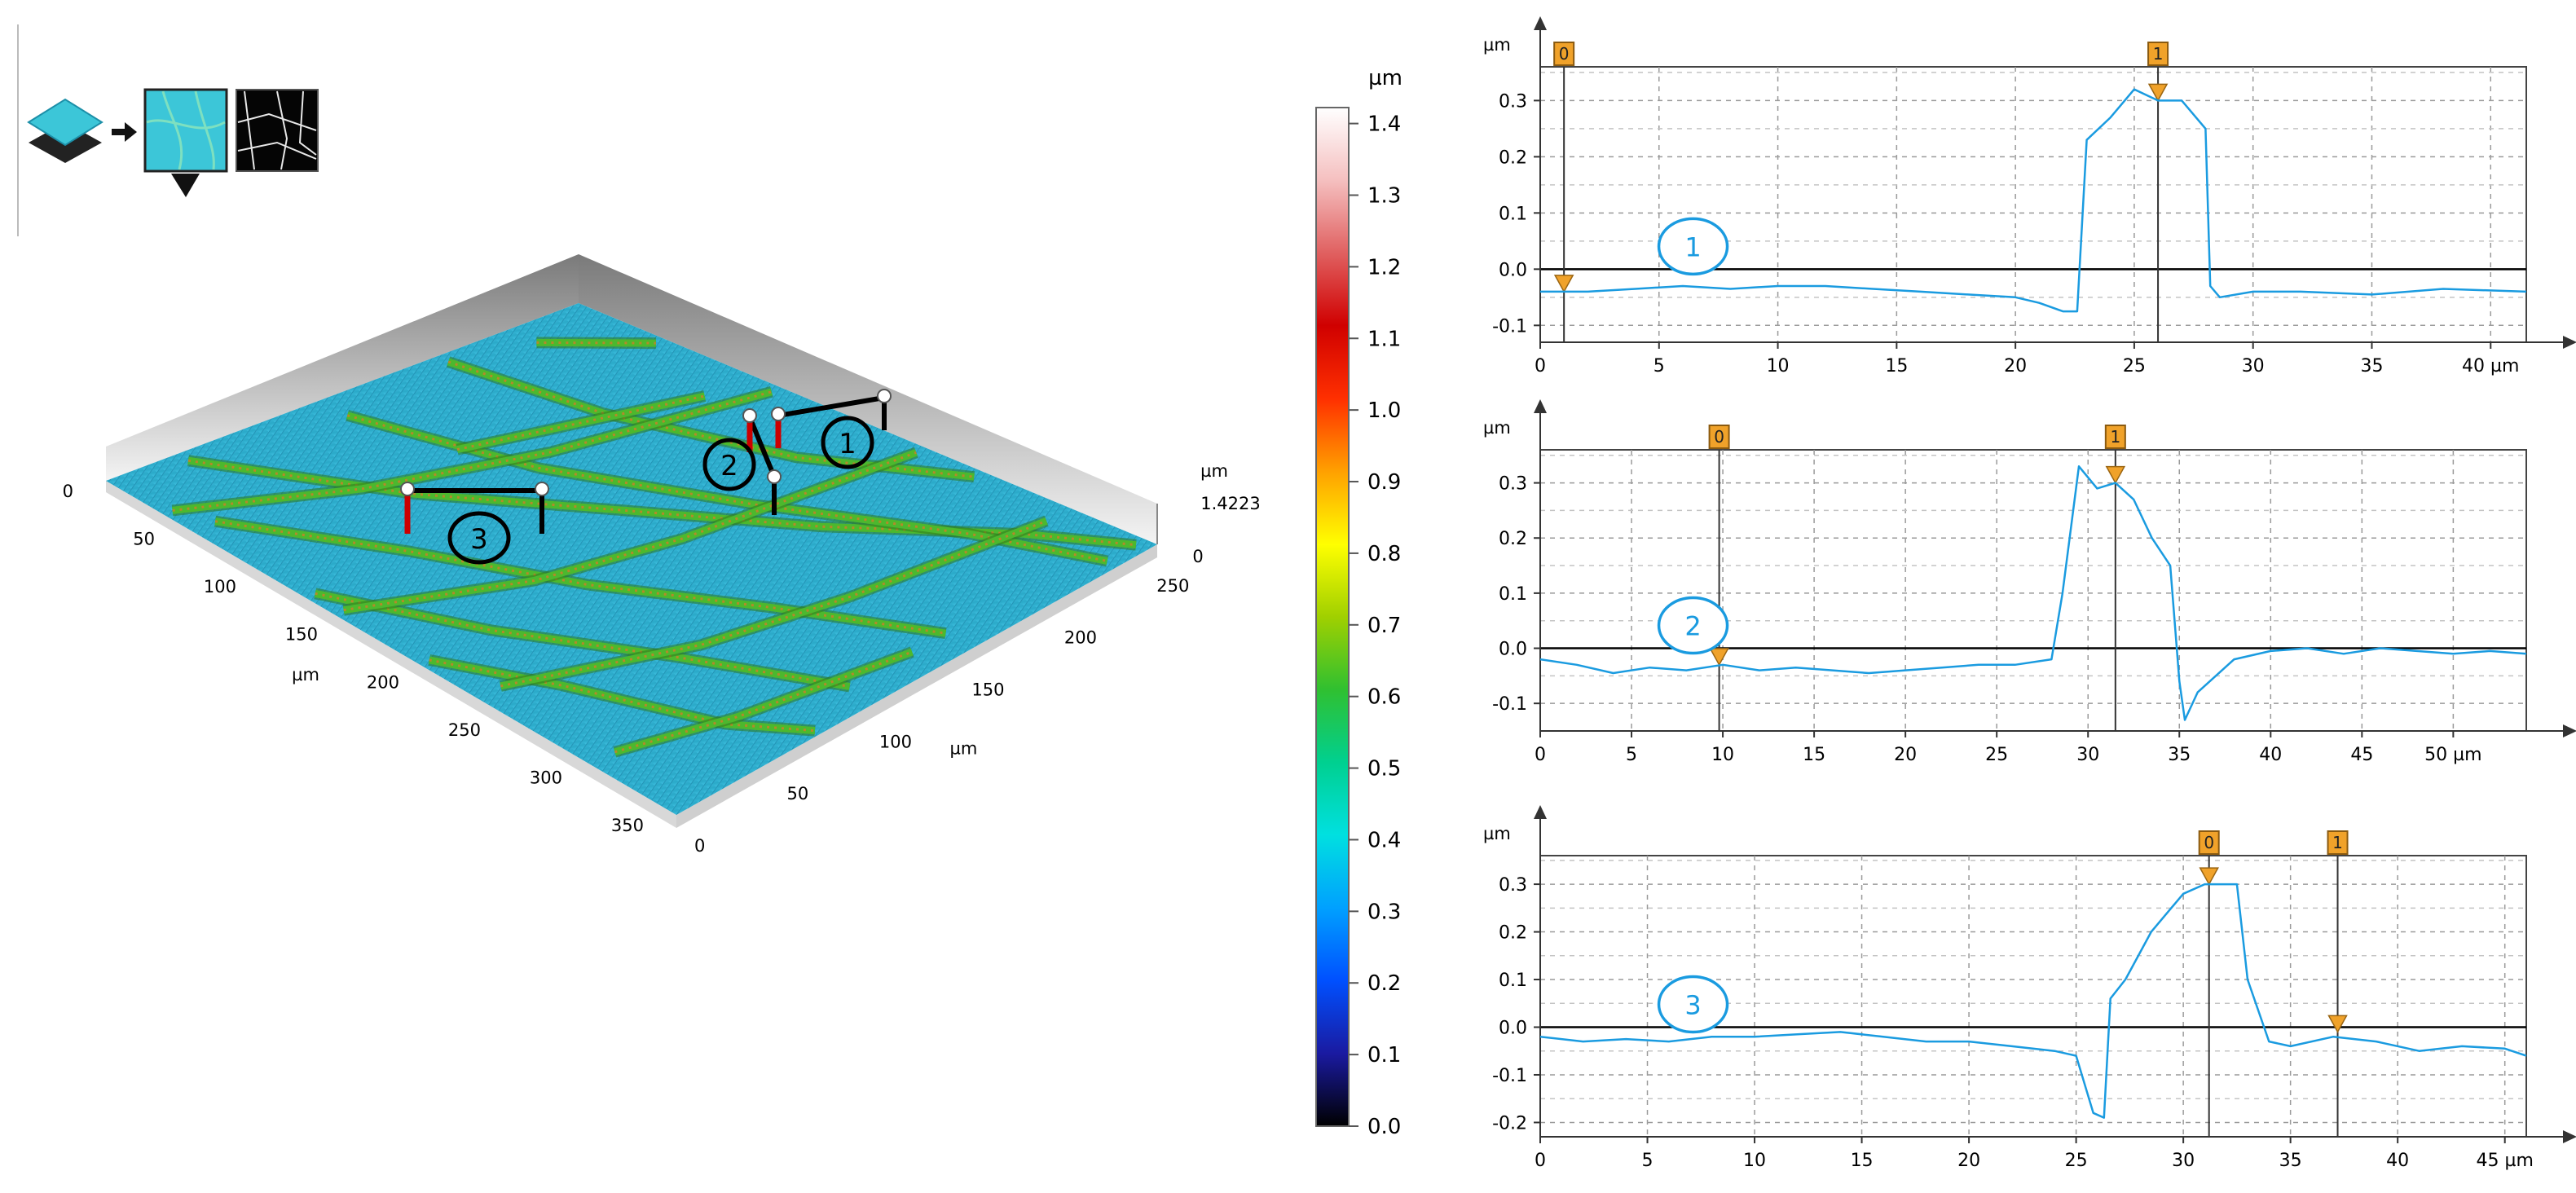  I want to click on arrow-right-icon, so click(124, 132).